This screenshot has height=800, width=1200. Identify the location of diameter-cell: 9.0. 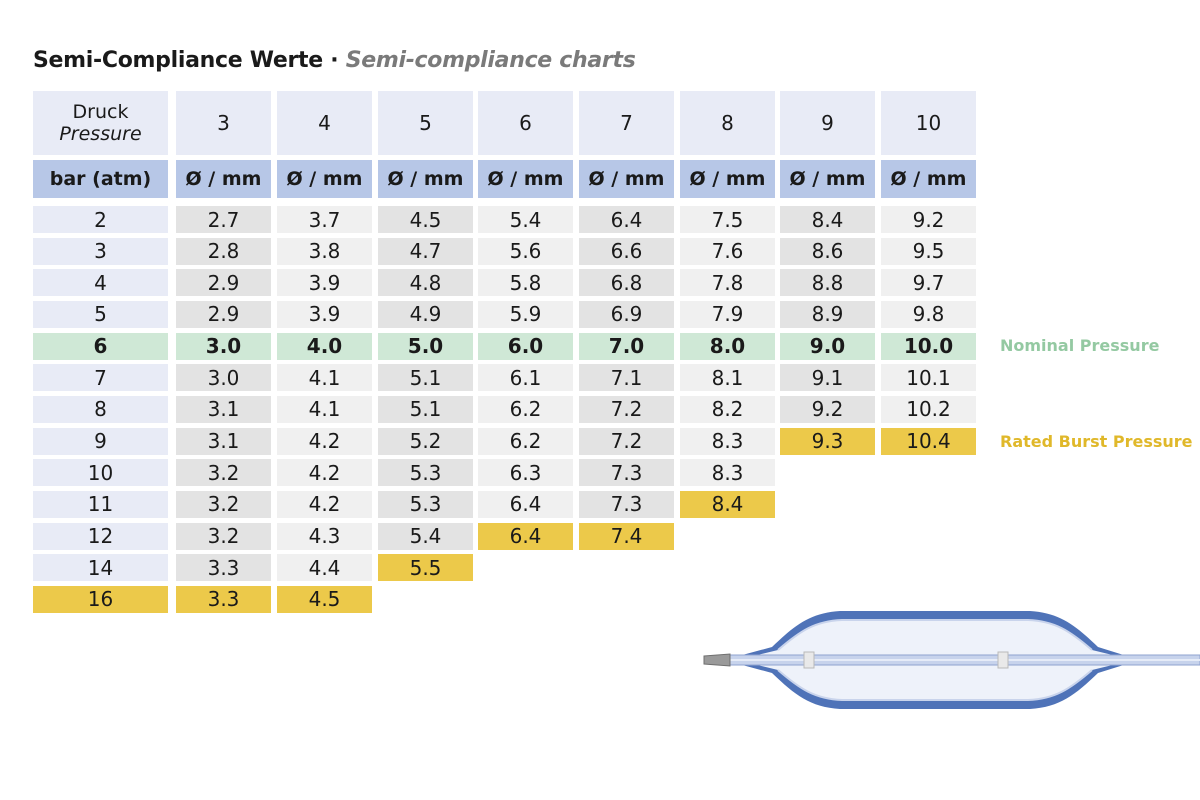
(827, 346).